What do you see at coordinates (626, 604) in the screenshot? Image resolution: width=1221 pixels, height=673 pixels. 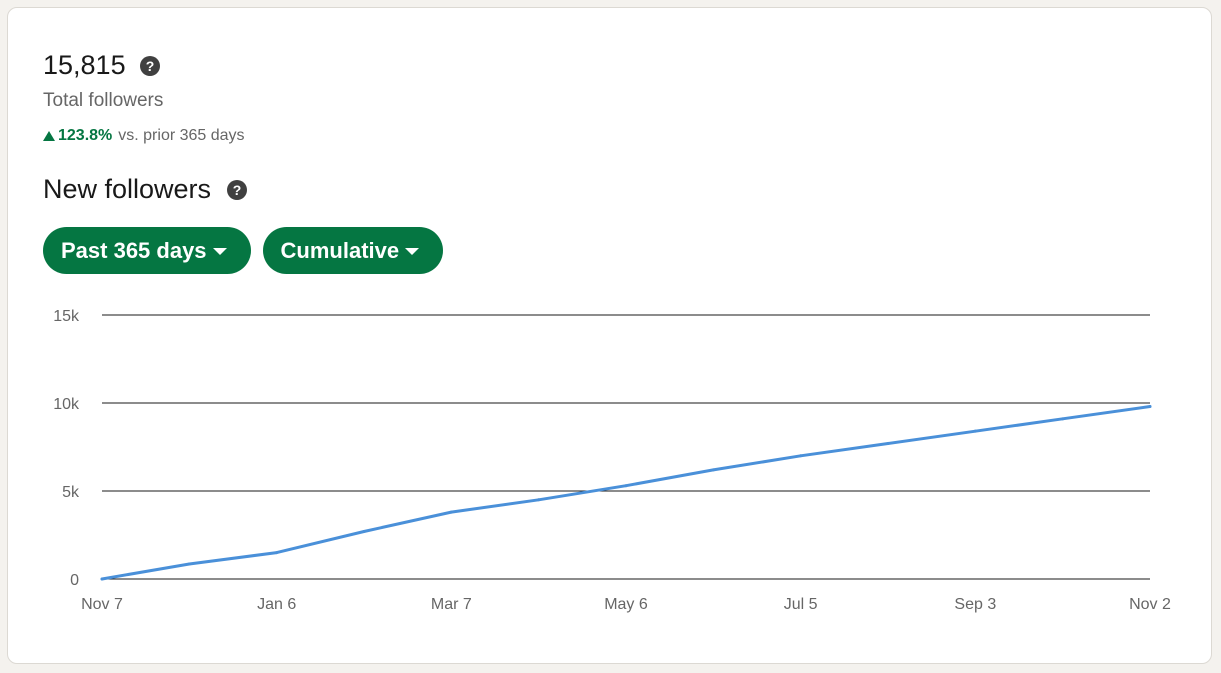 I see `x-tick-label: May 6` at bounding box center [626, 604].